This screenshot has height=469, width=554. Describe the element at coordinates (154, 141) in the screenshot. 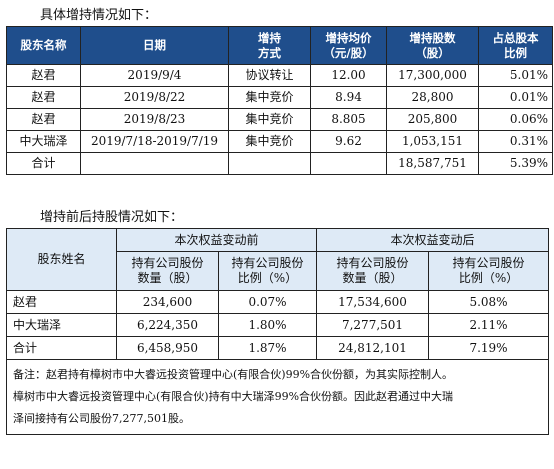

I see `cell-date: 2019/7/18-2019/7/19` at that location.